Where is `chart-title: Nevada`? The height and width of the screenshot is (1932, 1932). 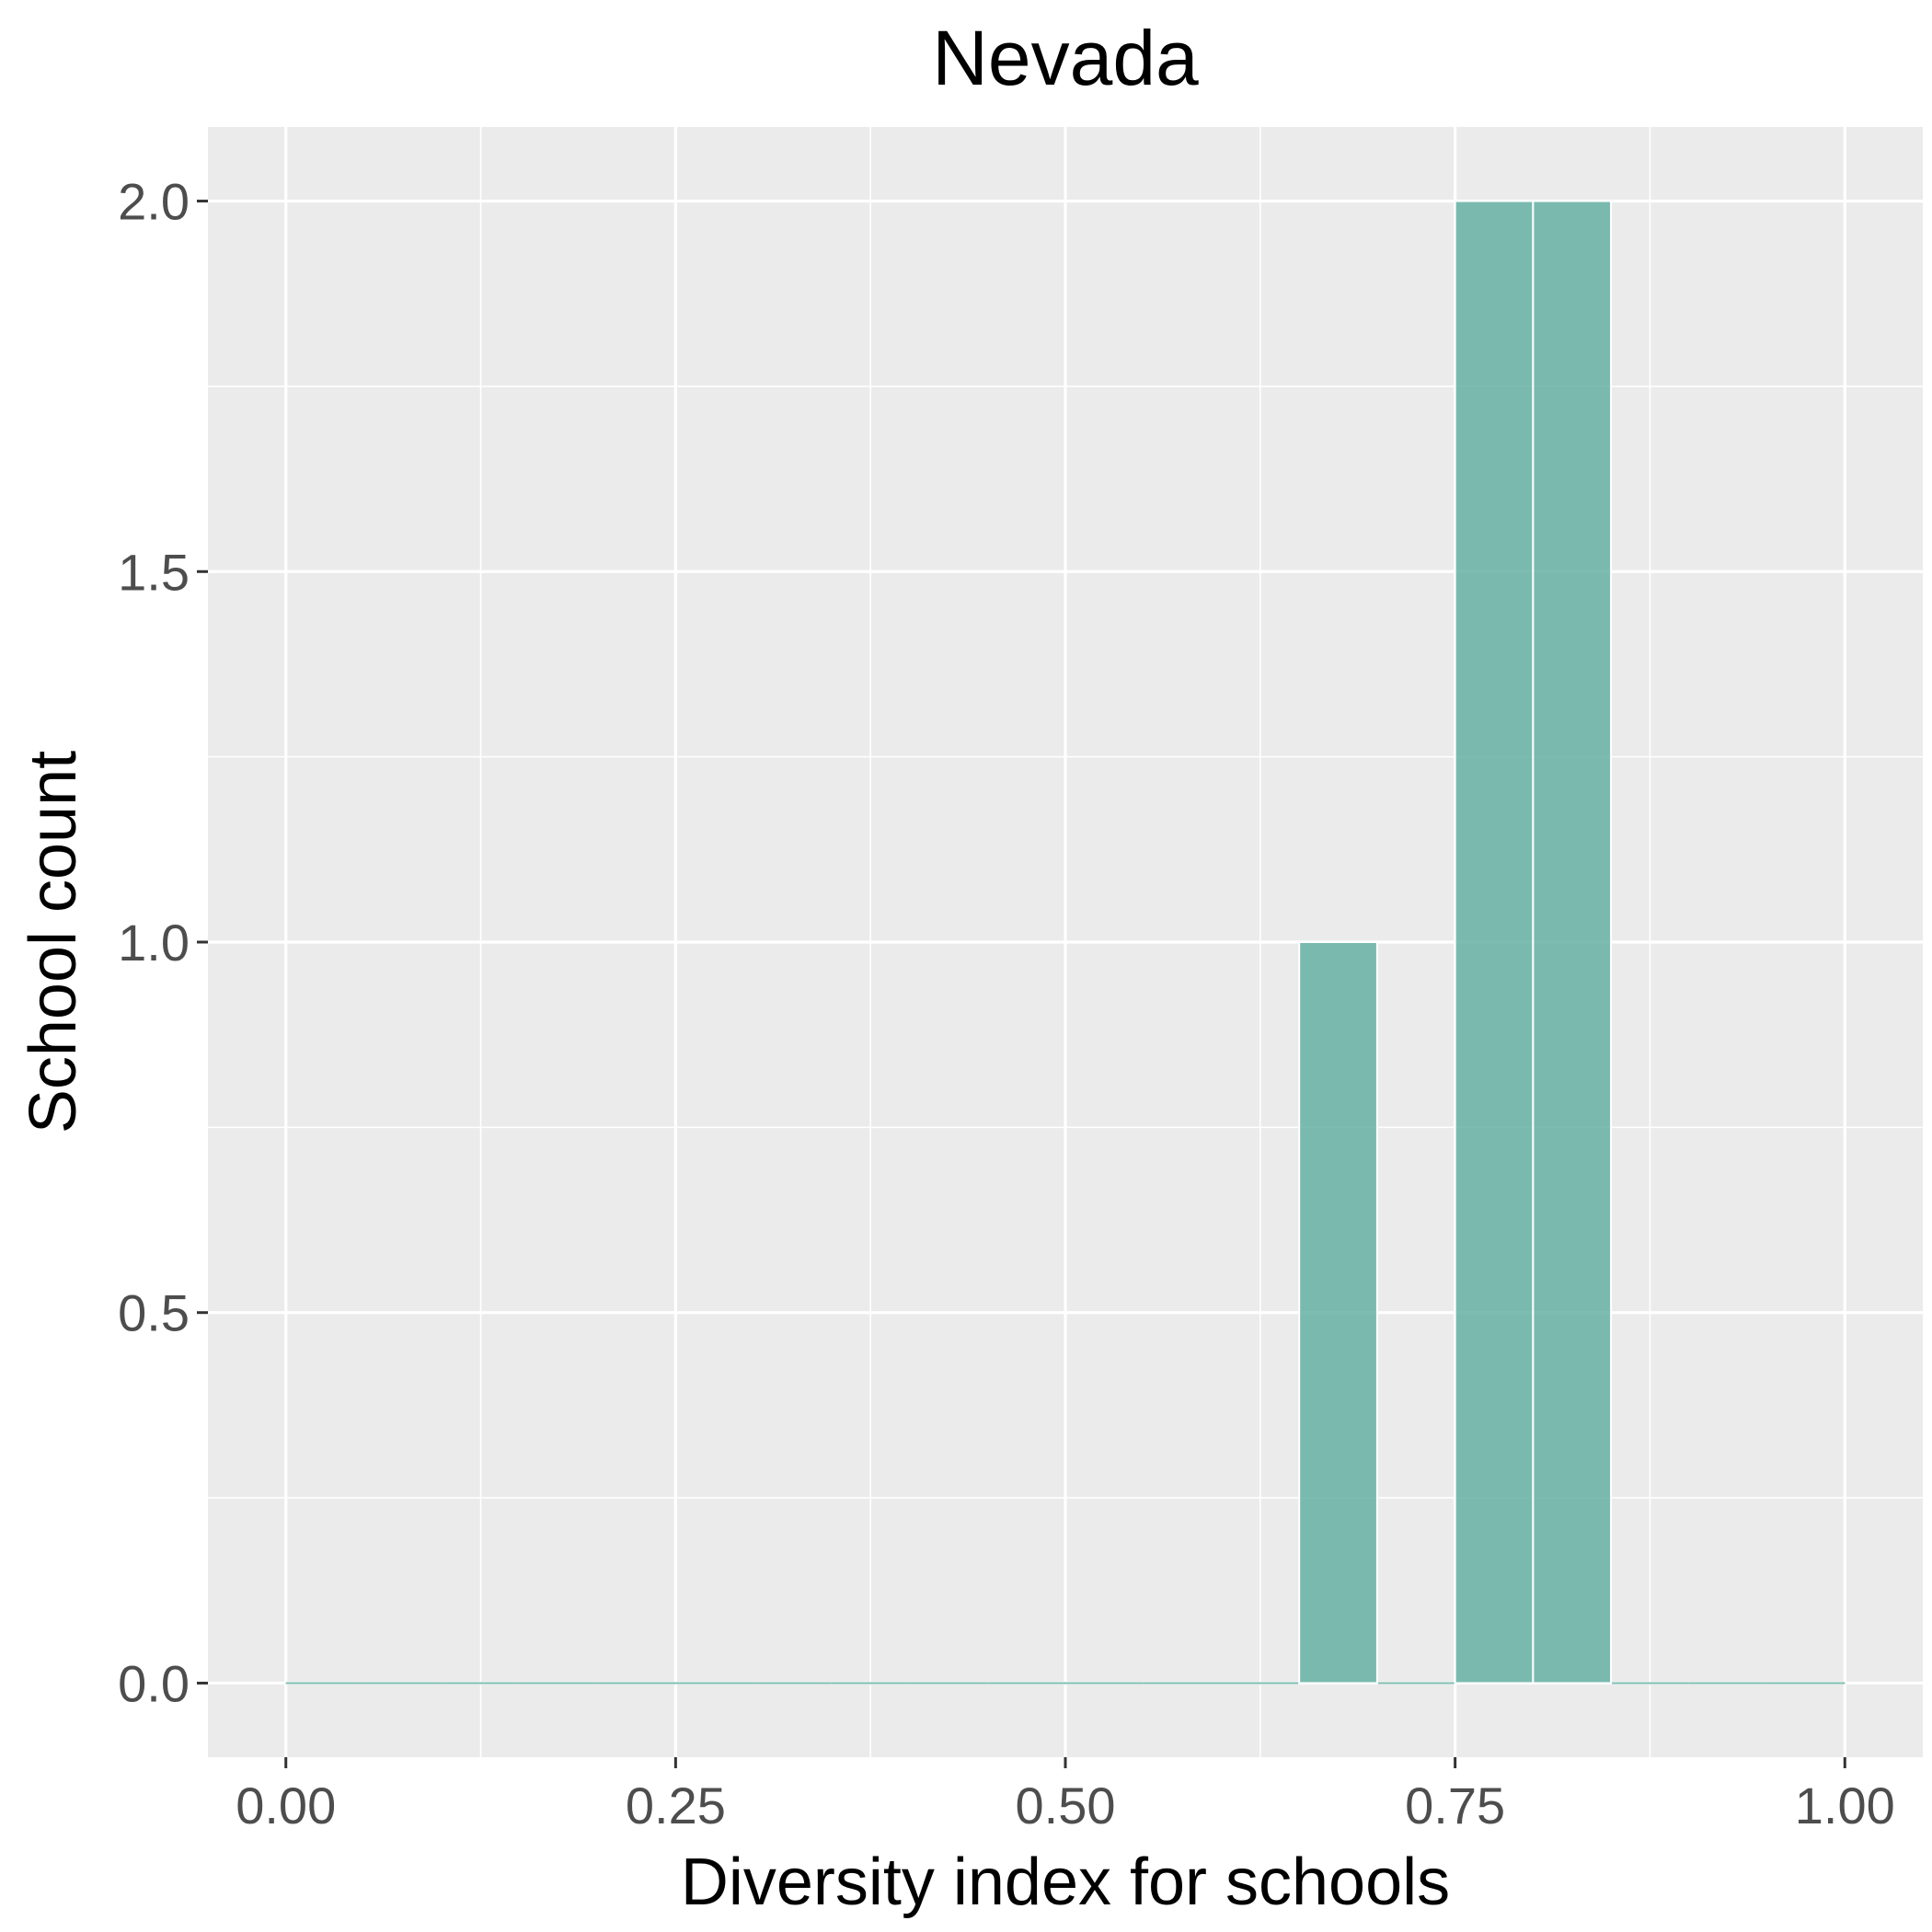
chart-title: Nevada is located at coordinates (1065, 58).